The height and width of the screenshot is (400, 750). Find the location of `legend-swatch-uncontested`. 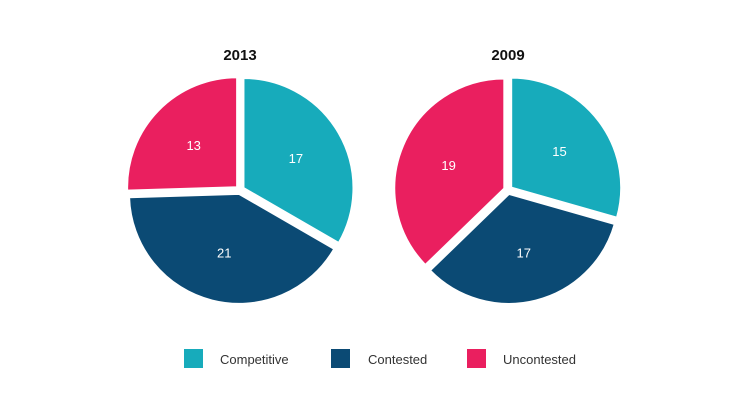

legend-swatch-uncontested is located at coordinates (476, 358).